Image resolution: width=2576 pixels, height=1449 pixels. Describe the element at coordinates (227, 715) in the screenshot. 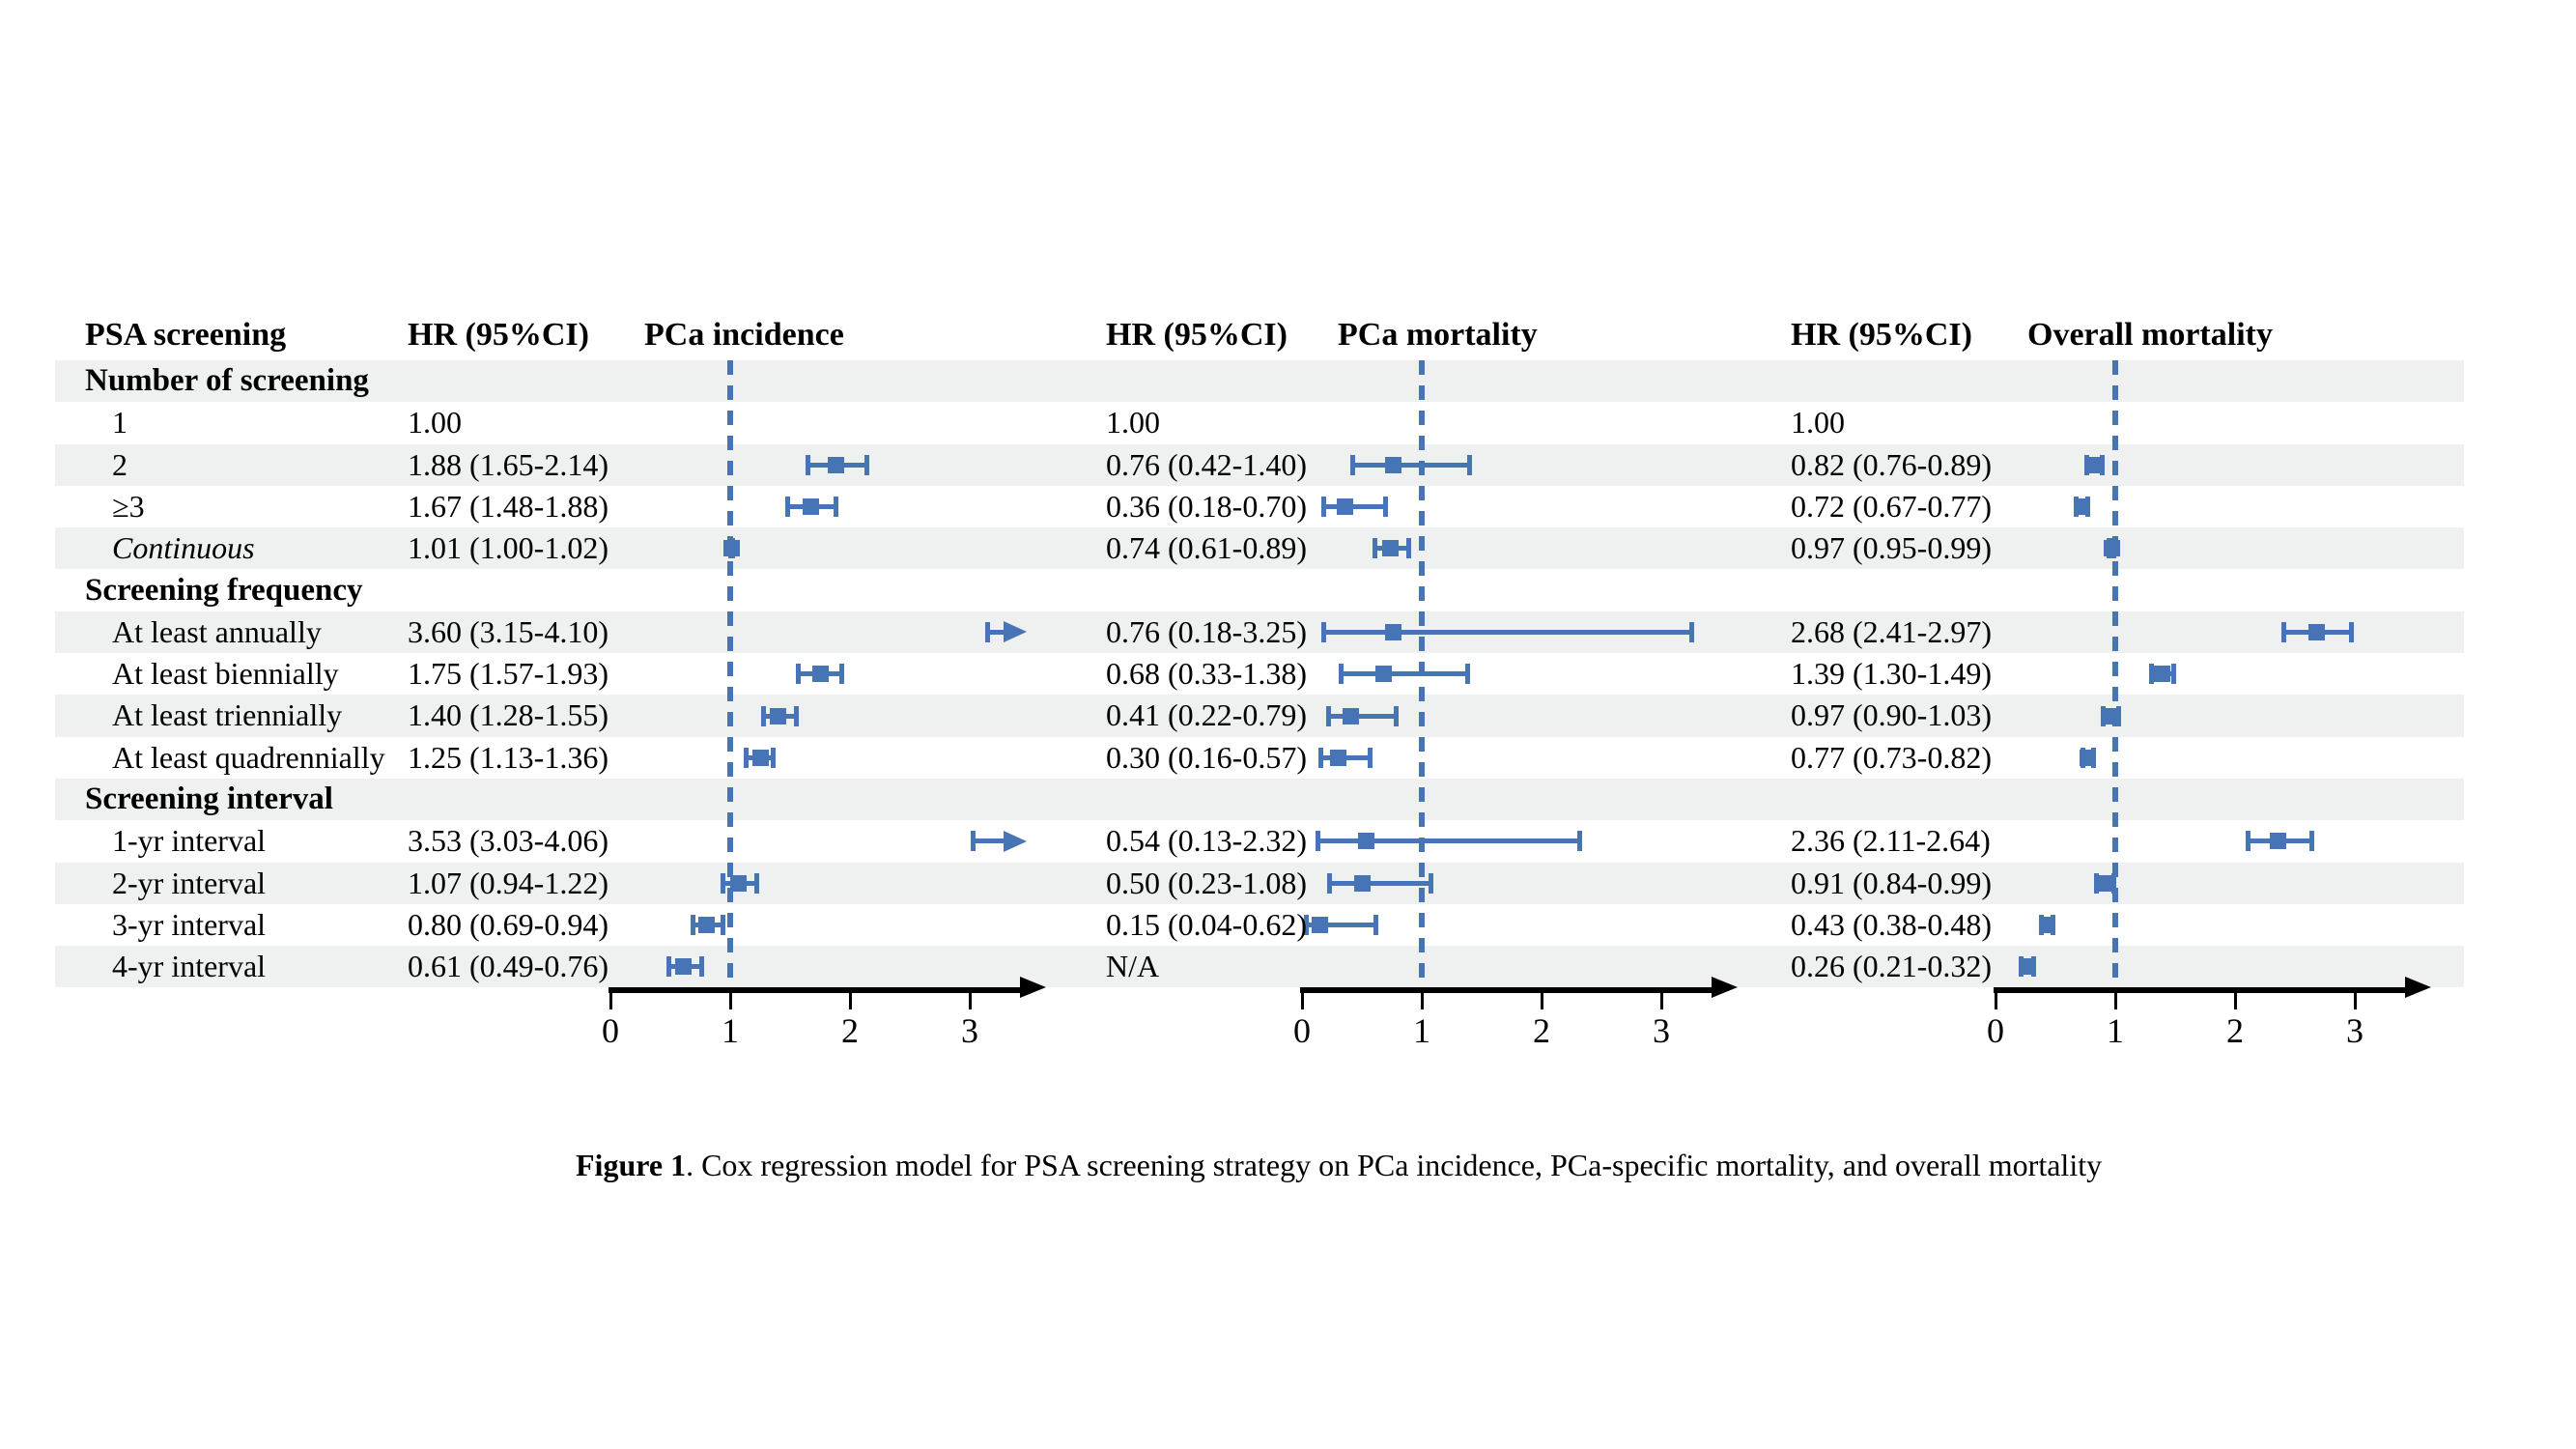

I see `row-label: At least triennially` at that location.